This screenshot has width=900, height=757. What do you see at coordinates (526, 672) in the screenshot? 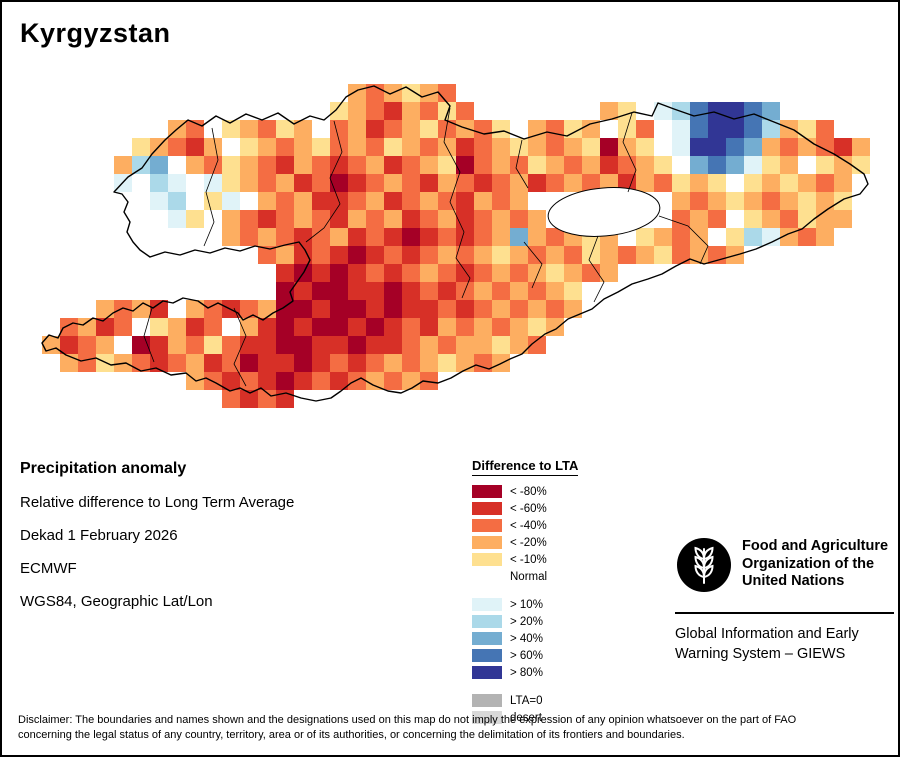
I see `legend-label: > 80%` at bounding box center [526, 672].